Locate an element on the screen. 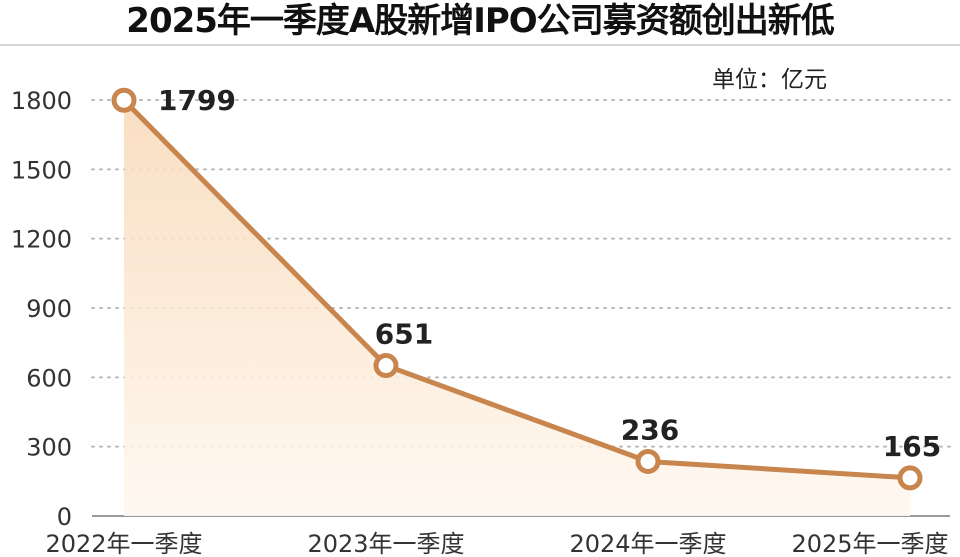 Image resolution: width=960 pixels, height=557 pixels. x-tick-label: 2025年一季度 is located at coordinates (869, 543).